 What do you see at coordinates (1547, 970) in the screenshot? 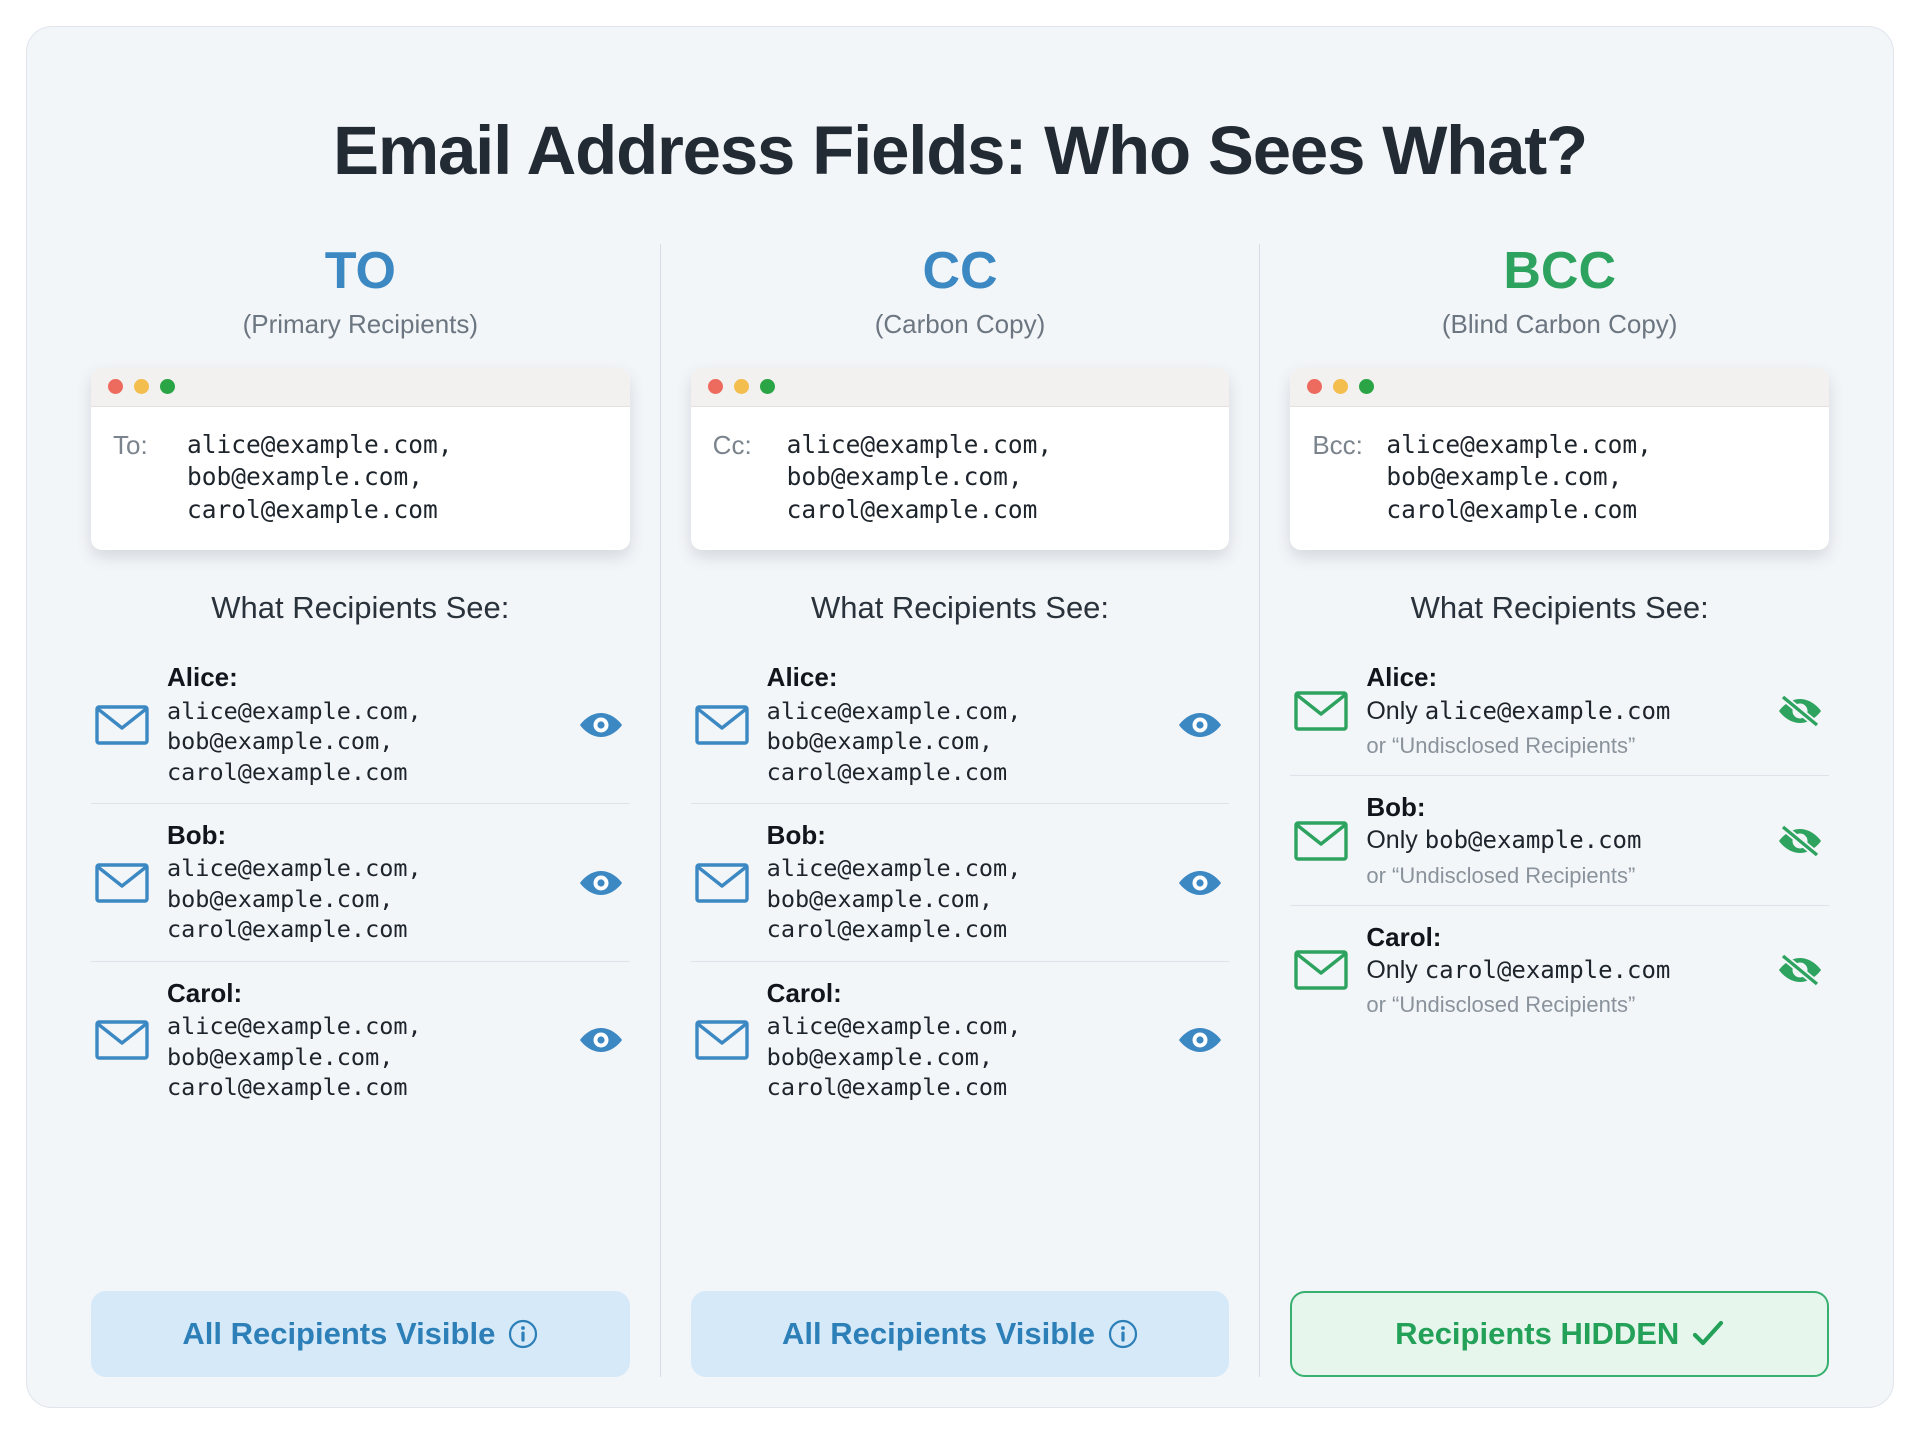
I see `only-address: carol@example.com` at bounding box center [1547, 970].